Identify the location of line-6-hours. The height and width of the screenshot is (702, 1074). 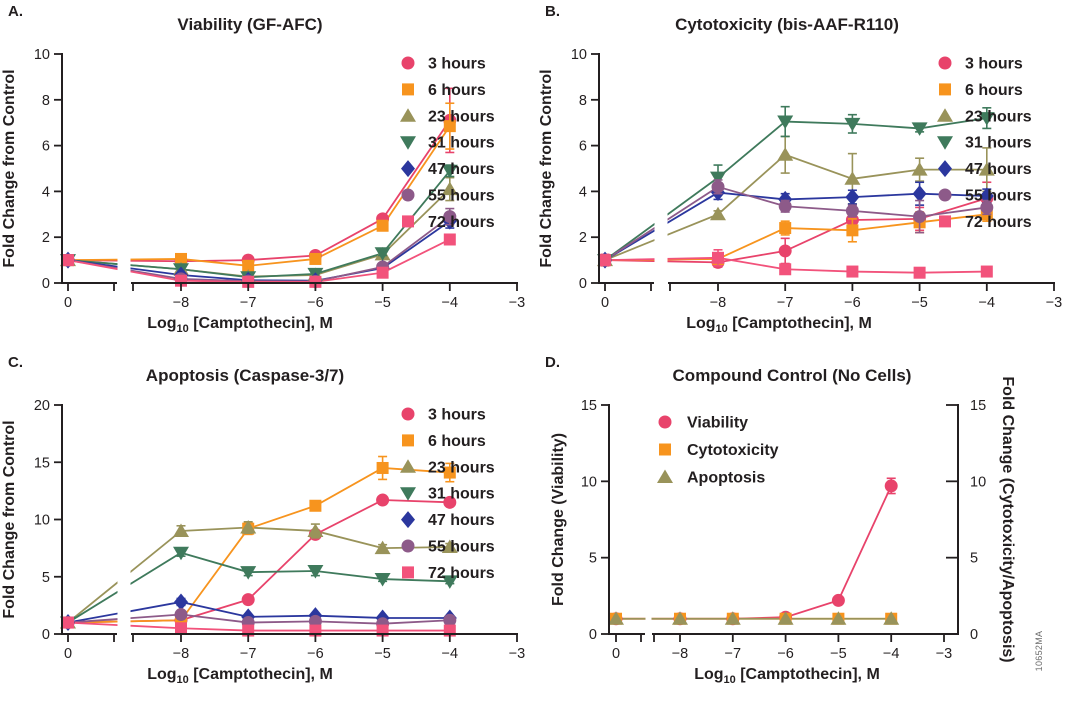
(259, 196).